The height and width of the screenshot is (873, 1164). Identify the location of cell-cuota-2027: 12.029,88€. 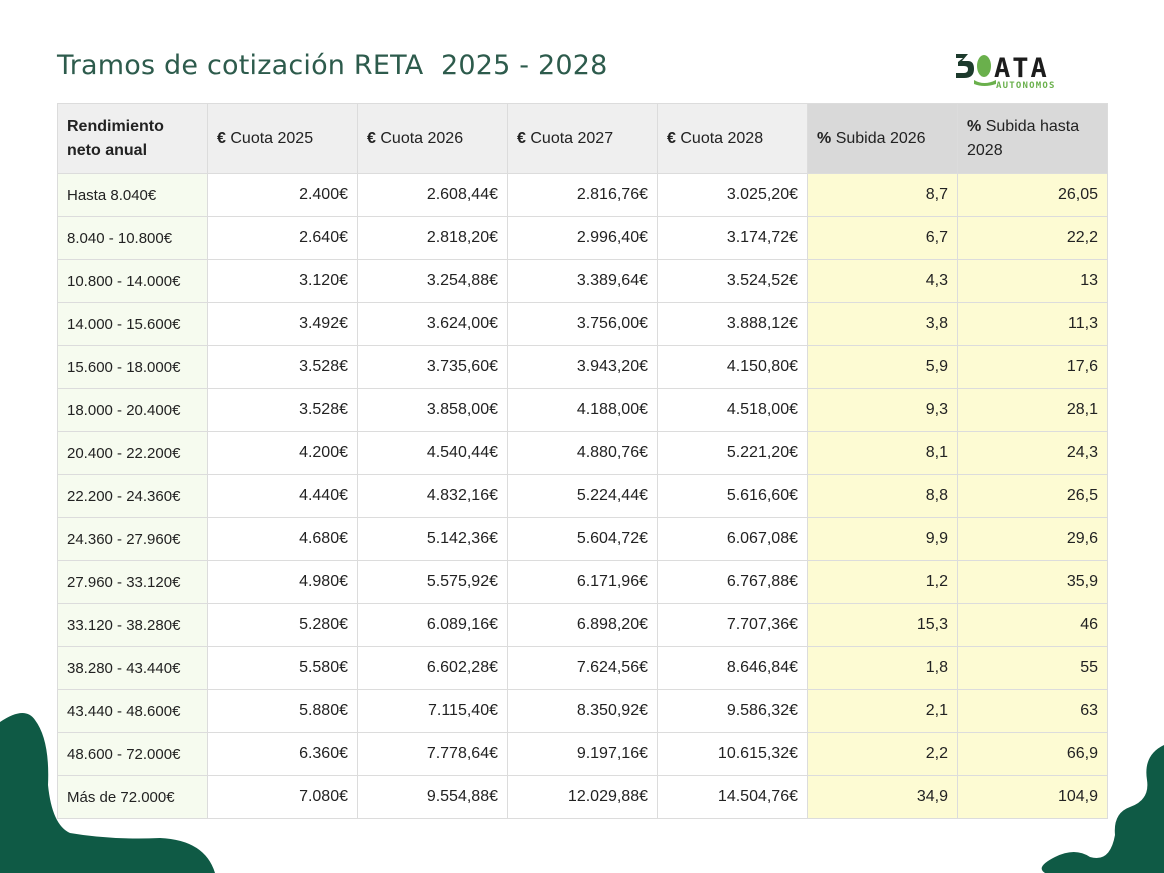
(582, 797).